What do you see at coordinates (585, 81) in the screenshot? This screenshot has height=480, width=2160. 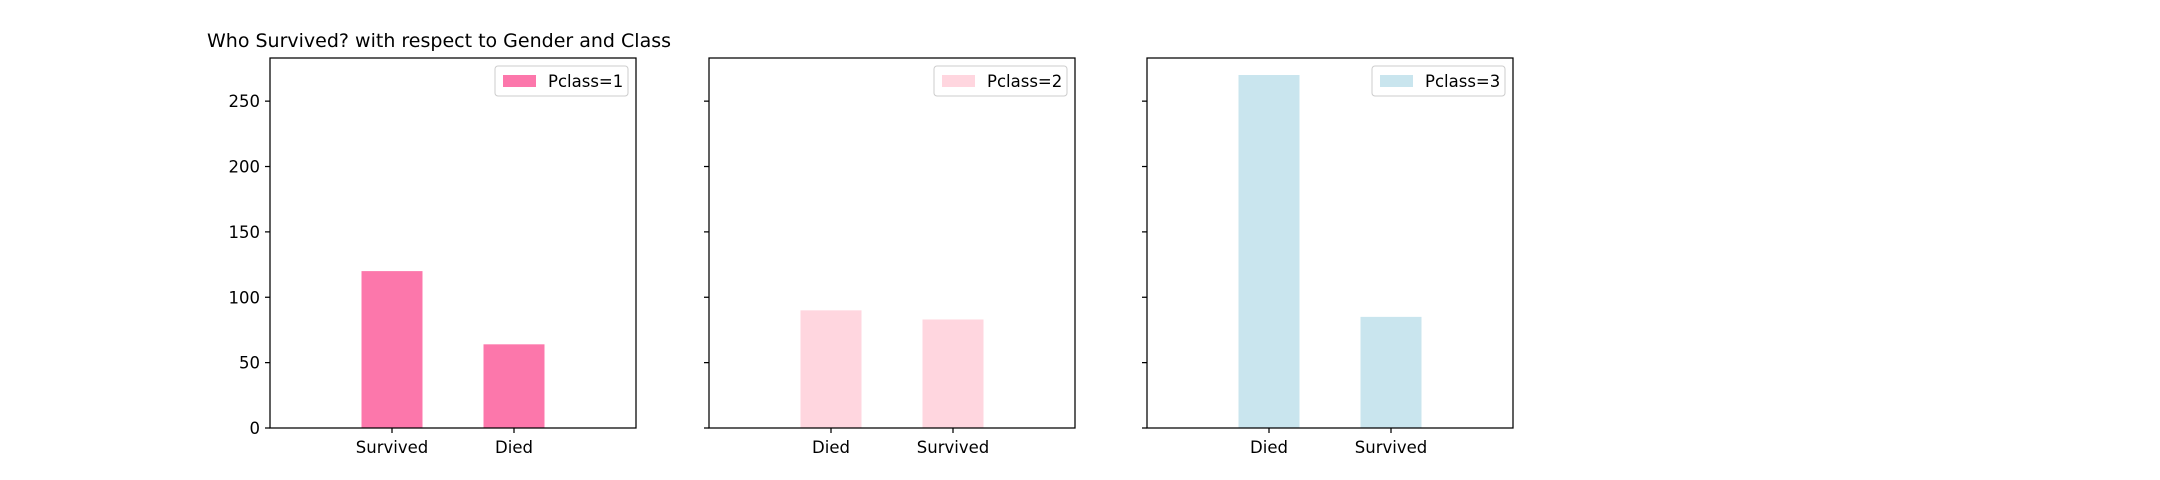 I see `legend-label: Pclass=1` at bounding box center [585, 81].